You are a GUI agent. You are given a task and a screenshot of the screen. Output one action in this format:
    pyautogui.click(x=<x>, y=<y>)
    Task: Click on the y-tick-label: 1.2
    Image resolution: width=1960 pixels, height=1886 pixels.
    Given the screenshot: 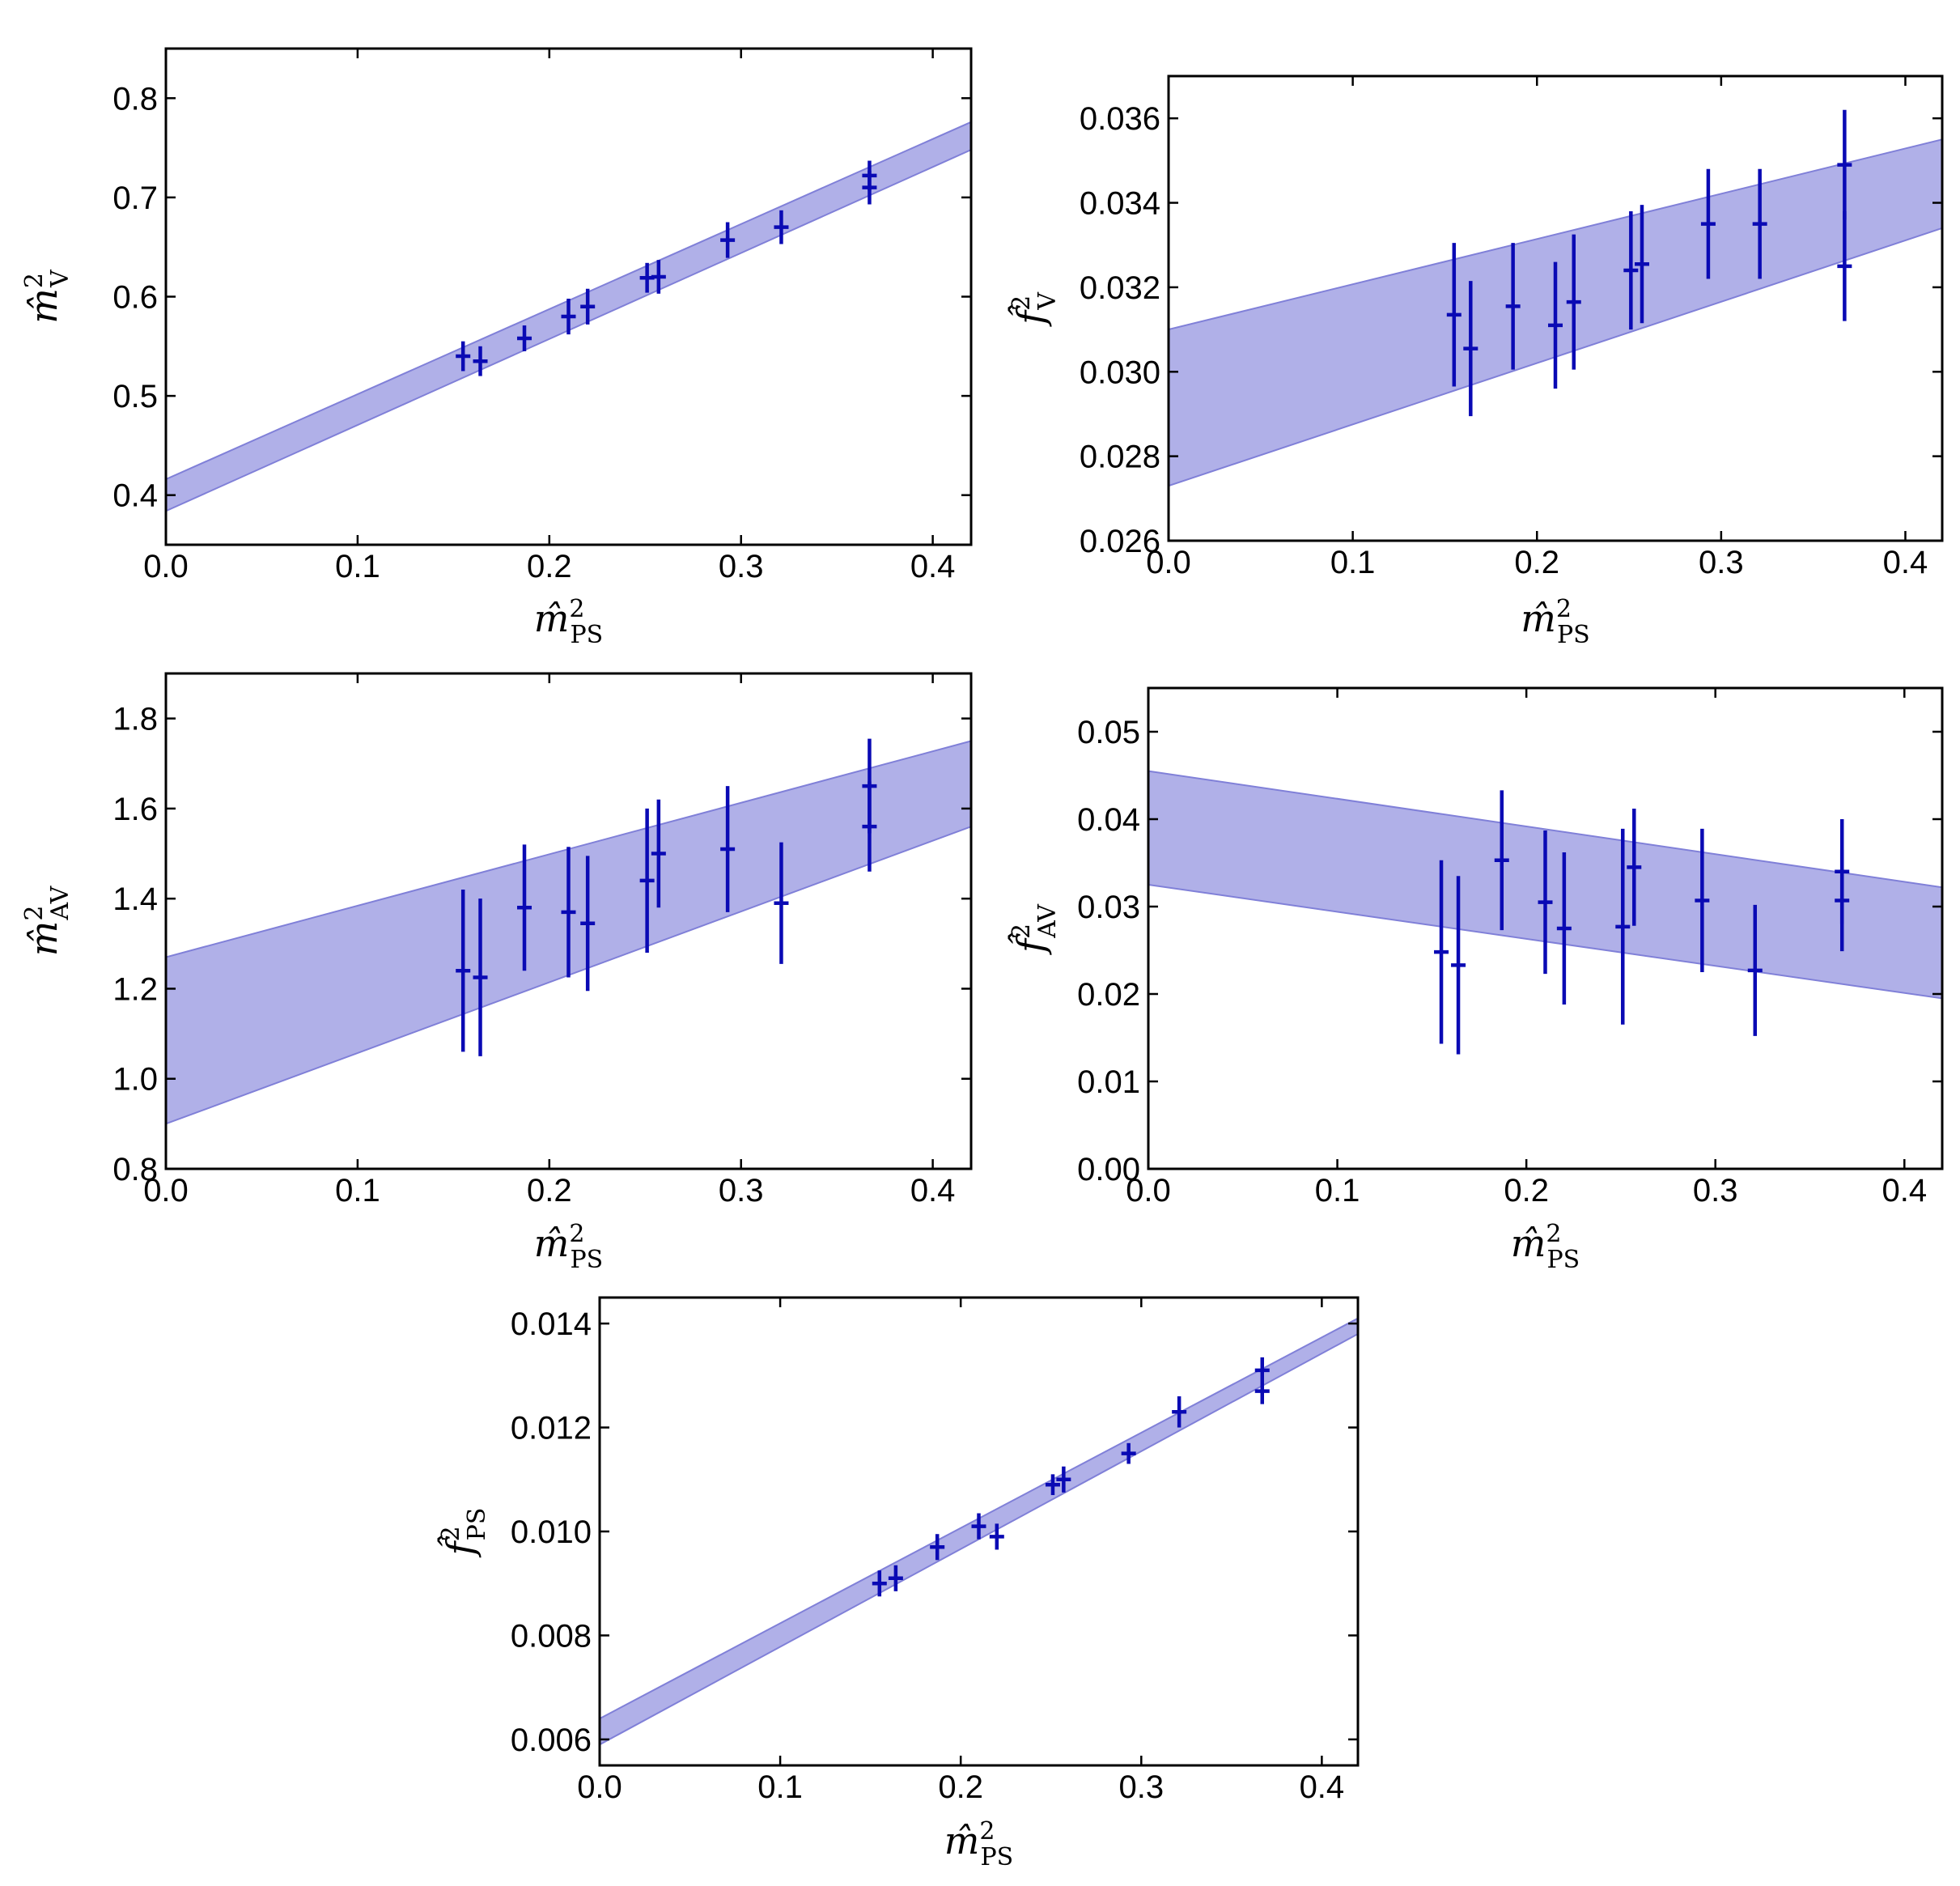 What is the action you would take?
    pyautogui.click(x=135, y=989)
    